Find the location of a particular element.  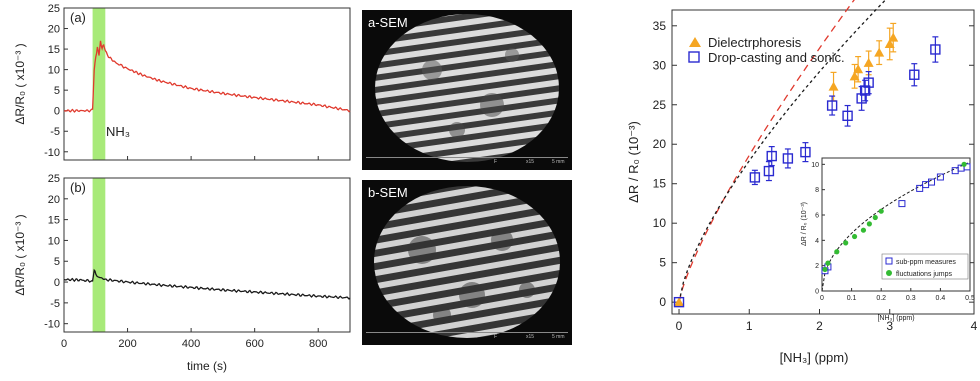

sem-a-scalebar: F x15 5 mm is located at coordinates (467, 162).